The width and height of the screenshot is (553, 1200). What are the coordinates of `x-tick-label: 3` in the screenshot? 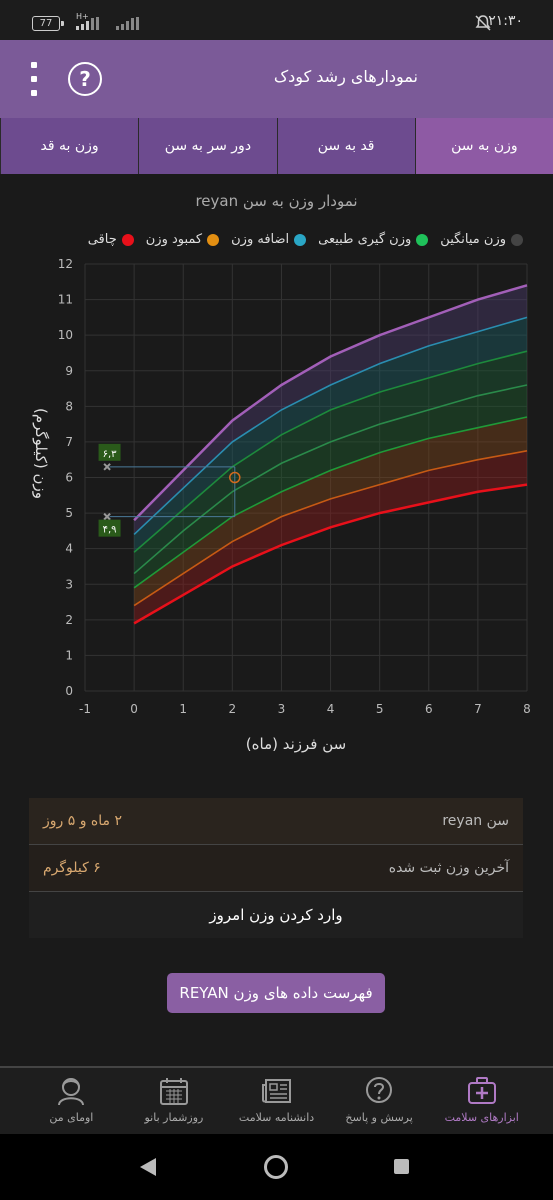 It's located at (282, 709).